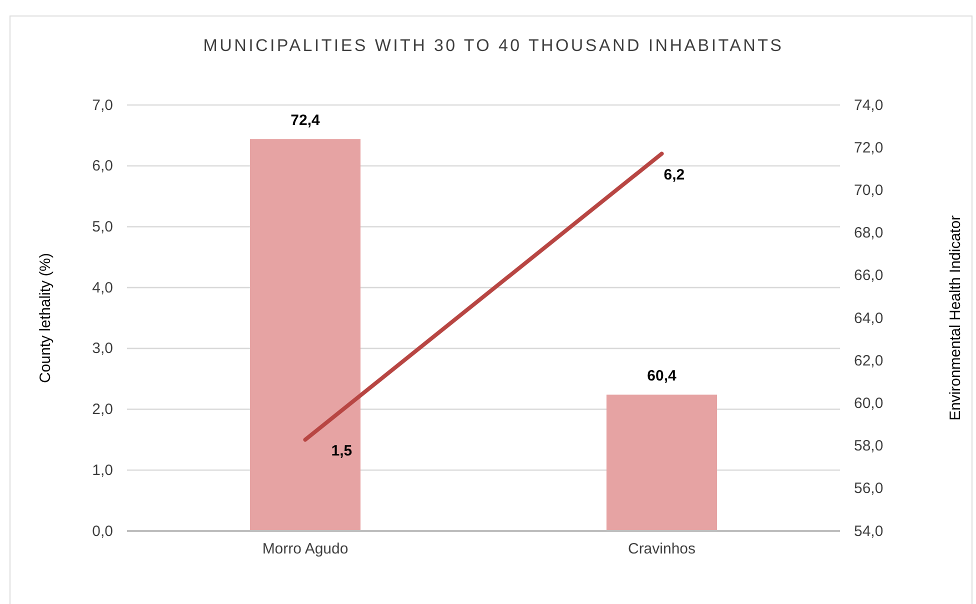  Describe the element at coordinates (869, 275) in the screenshot. I see `y2-tick-label: 66,0` at that location.